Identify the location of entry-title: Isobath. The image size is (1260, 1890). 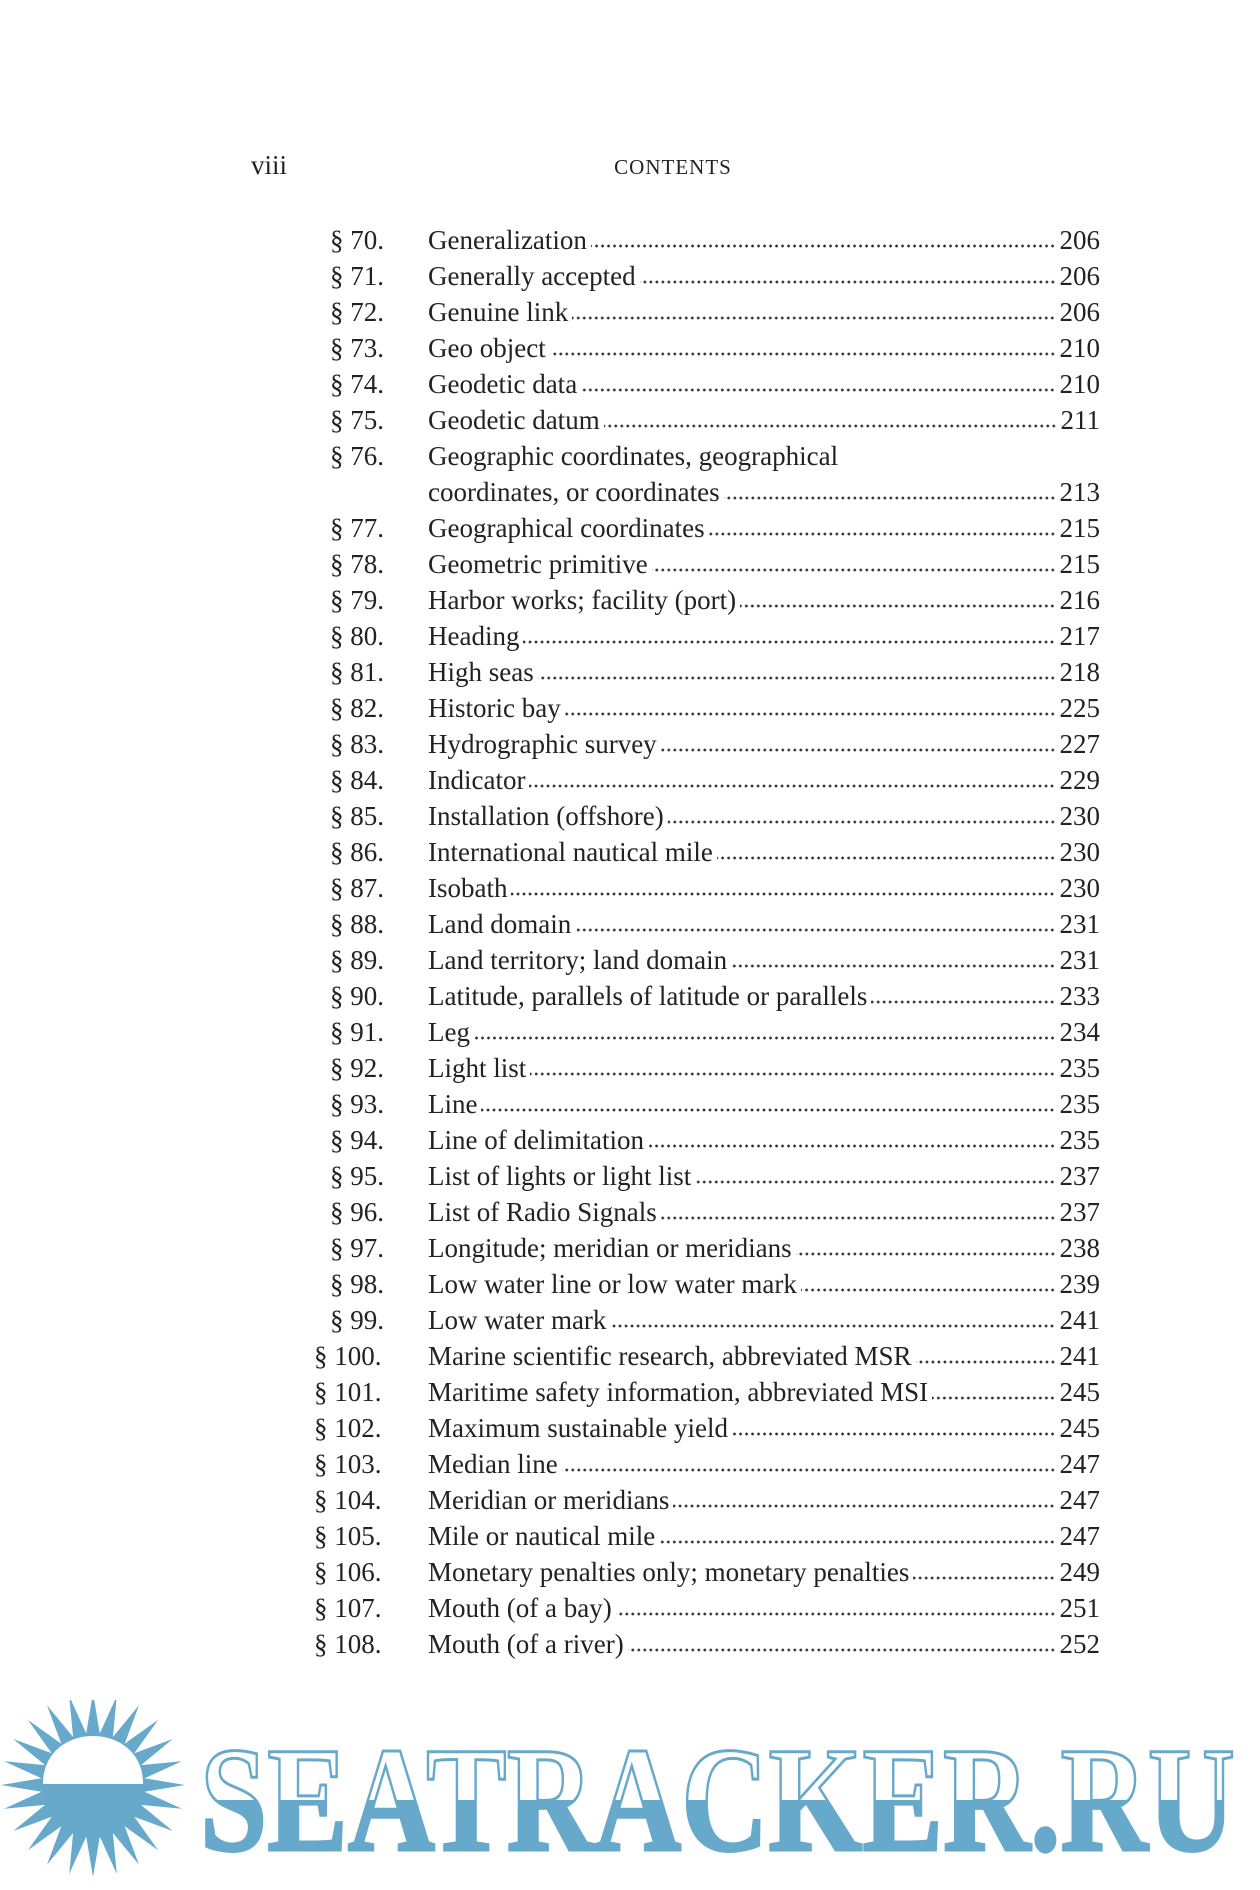
(468, 888).